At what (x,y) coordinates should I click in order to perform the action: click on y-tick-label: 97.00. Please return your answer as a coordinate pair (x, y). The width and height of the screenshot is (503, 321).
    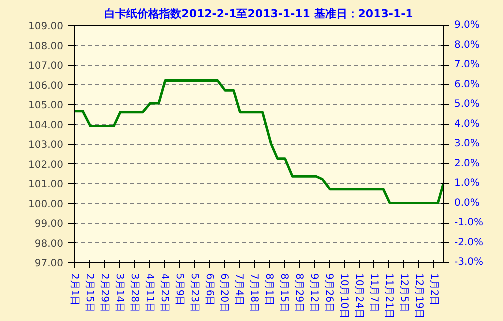
    Looking at the image, I should click on (49, 264).